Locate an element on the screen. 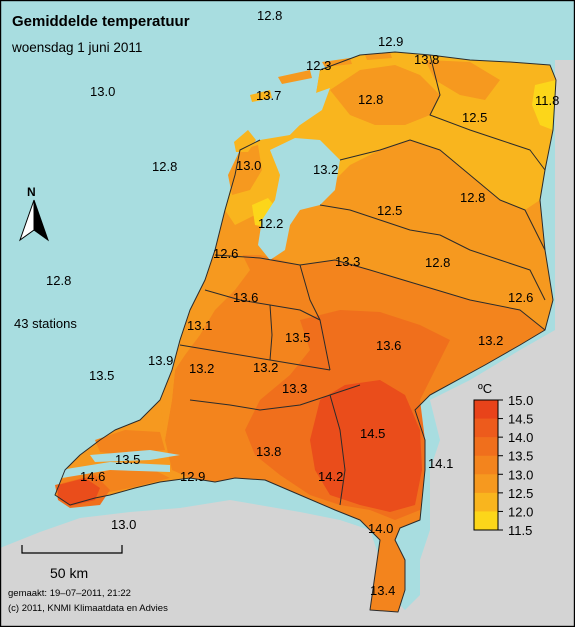 The image size is (575, 627). legend-tick-label: 12.5 is located at coordinates (520, 493).